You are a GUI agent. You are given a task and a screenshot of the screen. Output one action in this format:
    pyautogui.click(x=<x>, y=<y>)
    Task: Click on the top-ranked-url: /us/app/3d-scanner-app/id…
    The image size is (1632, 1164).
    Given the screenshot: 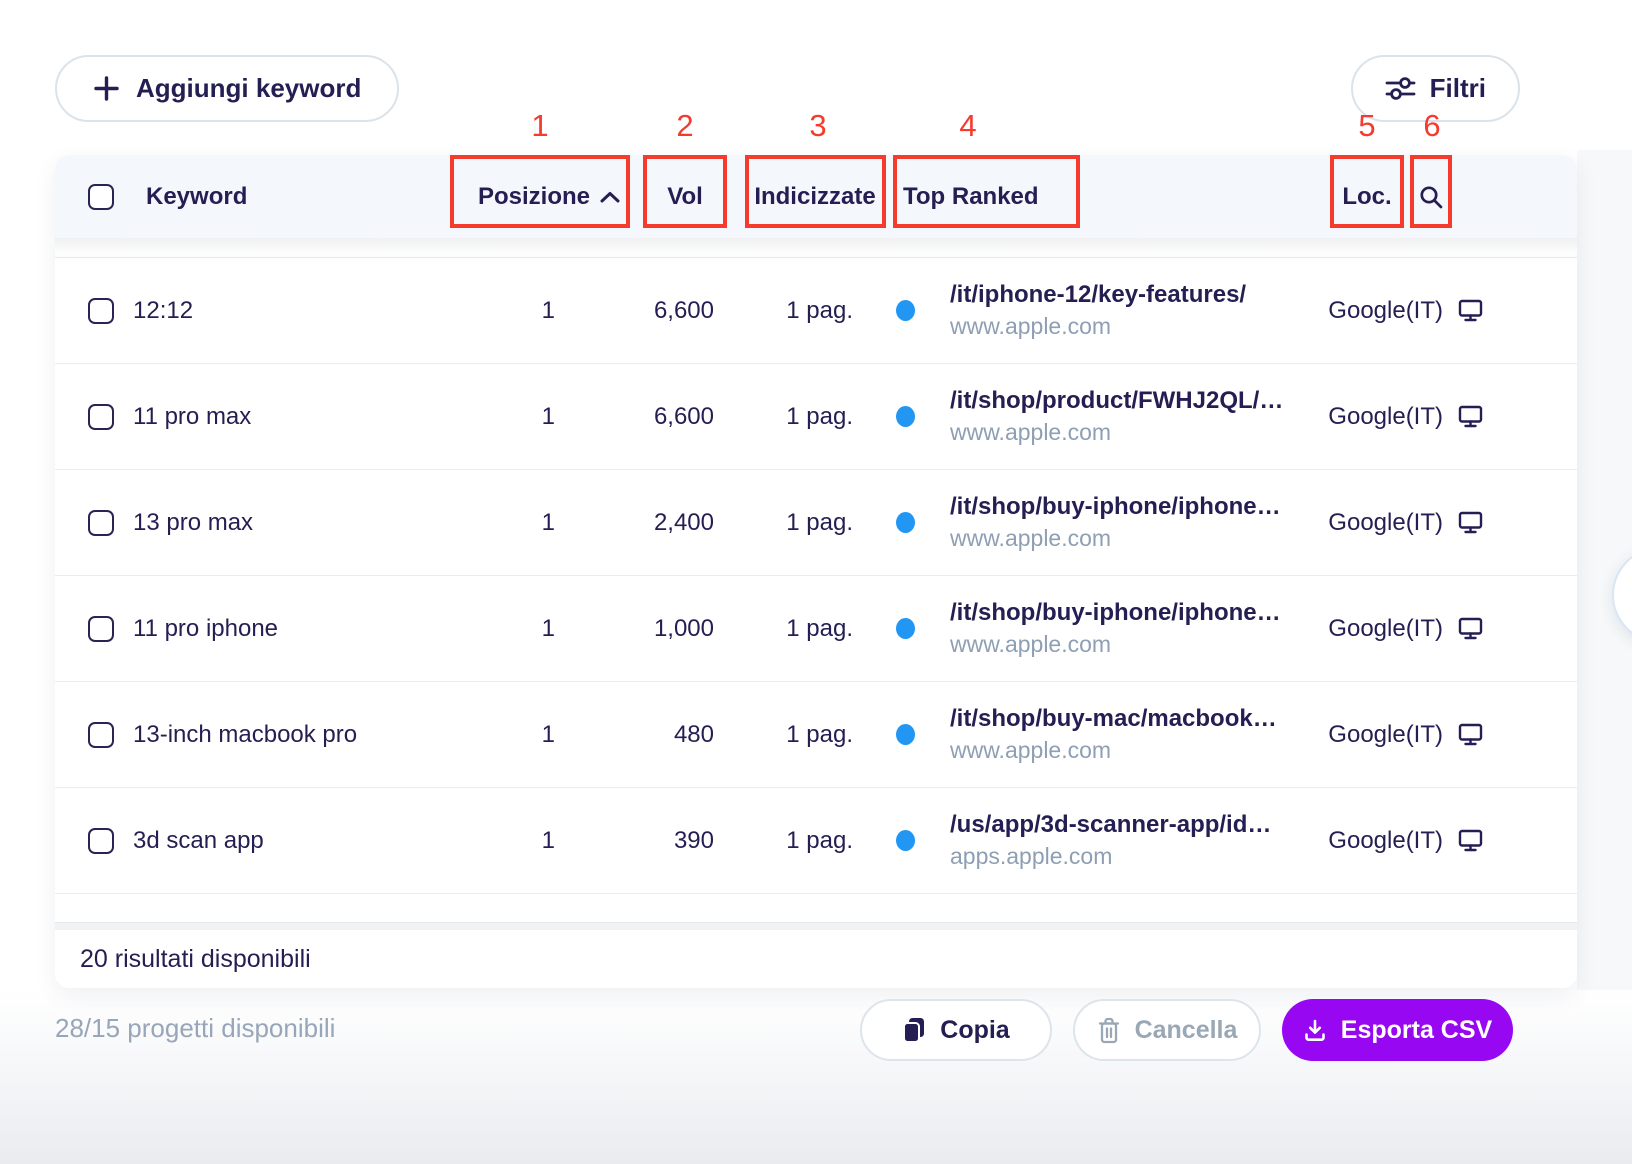 What is the action you would take?
    pyautogui.click(x=1111, y=825)
    